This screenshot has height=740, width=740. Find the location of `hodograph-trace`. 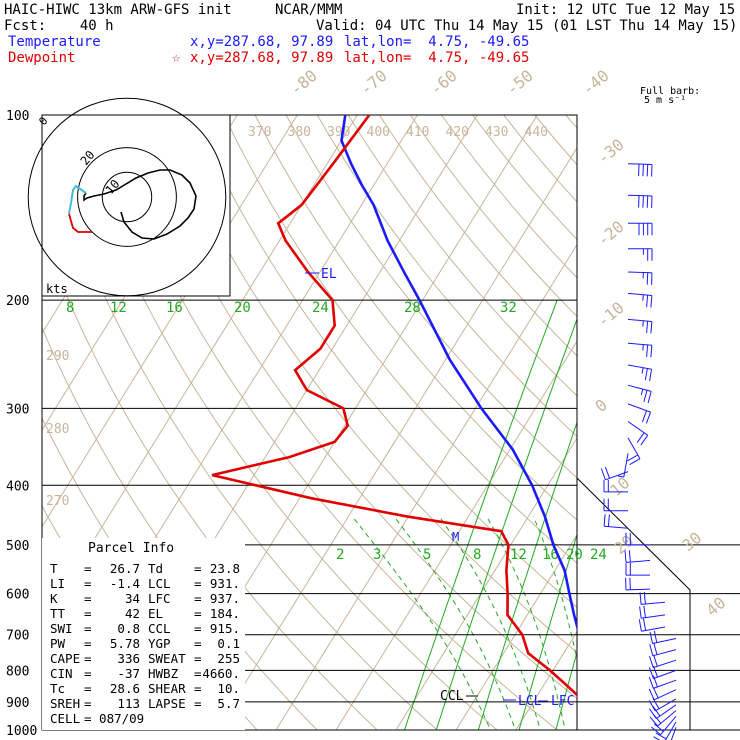

hodograph-trace is located at coordinates (140, 204).